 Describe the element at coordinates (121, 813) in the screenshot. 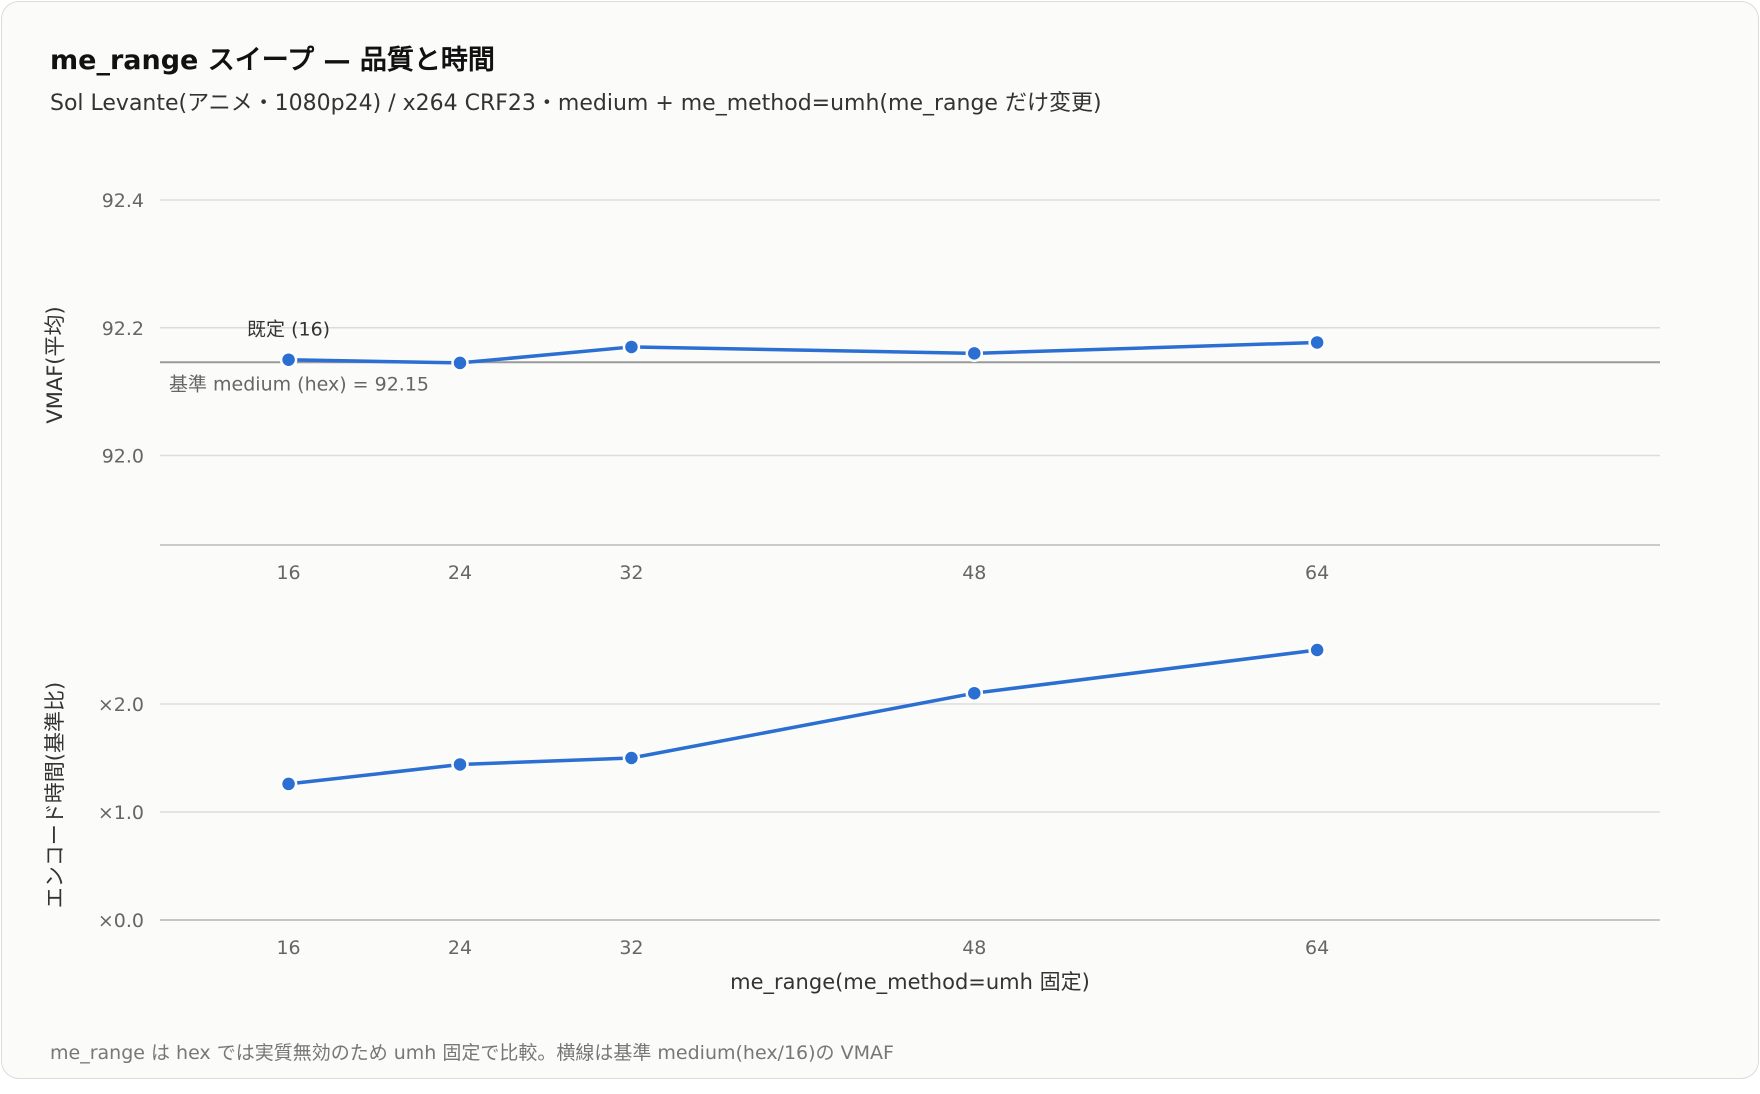

I see `y-tick-label: ×1.0` at that location.